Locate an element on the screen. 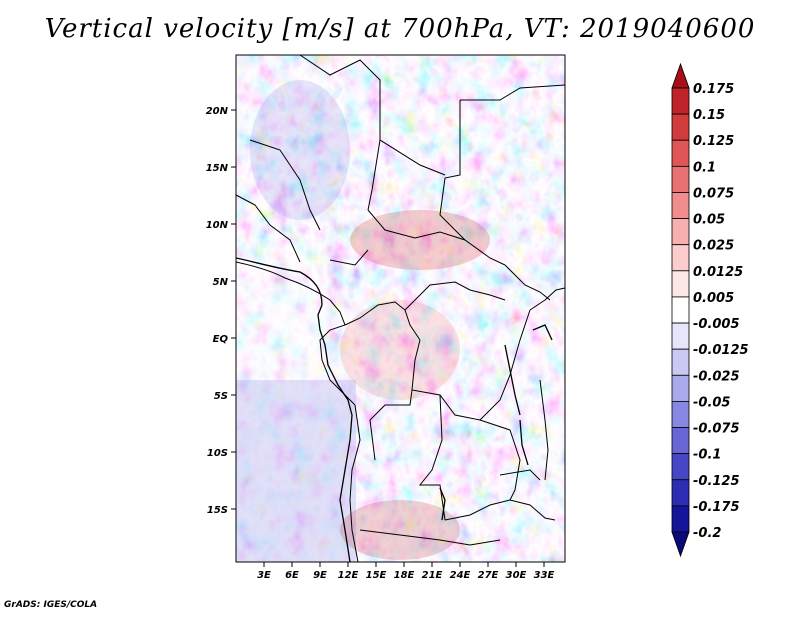 Image resolution: width=800 pixels, height=618 pixels. colorbar-label: 0.075 is located at coordinates (713, 193).